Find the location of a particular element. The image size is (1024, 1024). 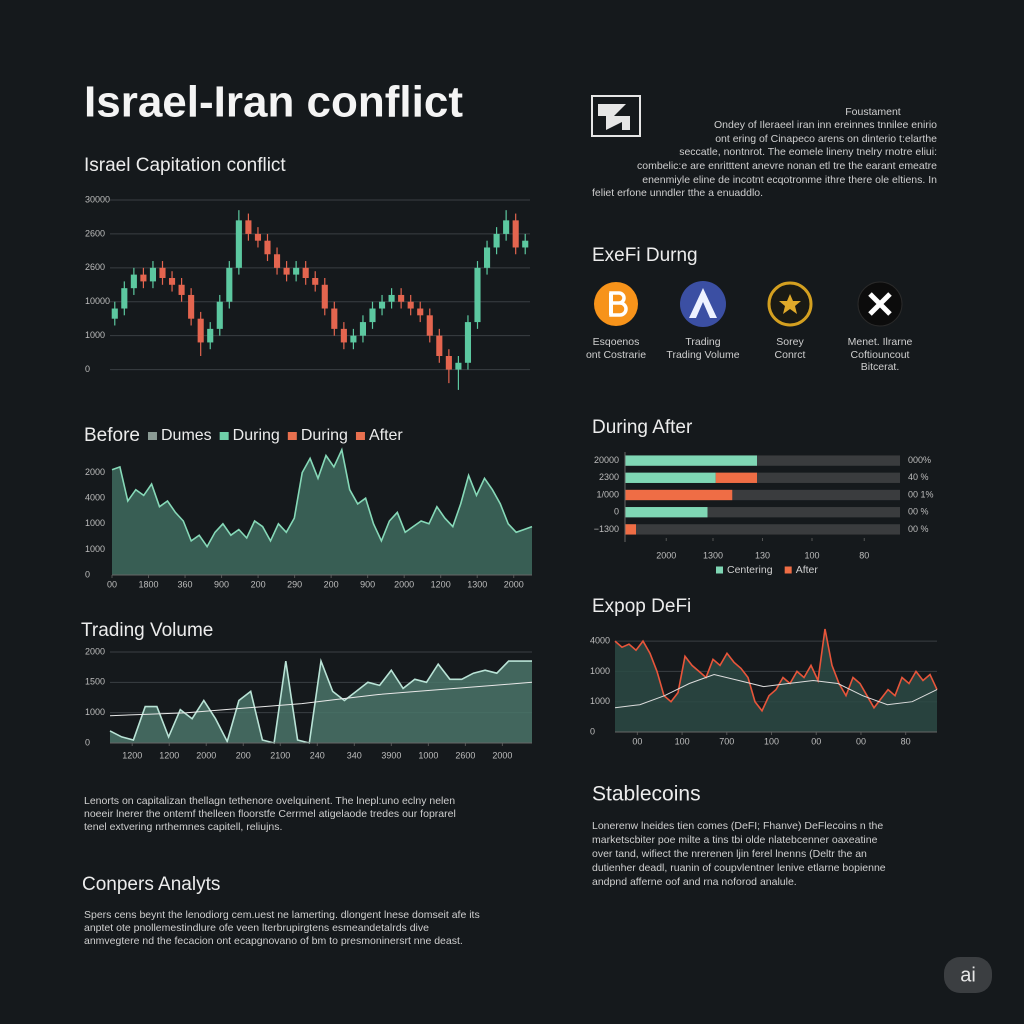

x-tick-label: 2100 is located at coordinates (280, 755).